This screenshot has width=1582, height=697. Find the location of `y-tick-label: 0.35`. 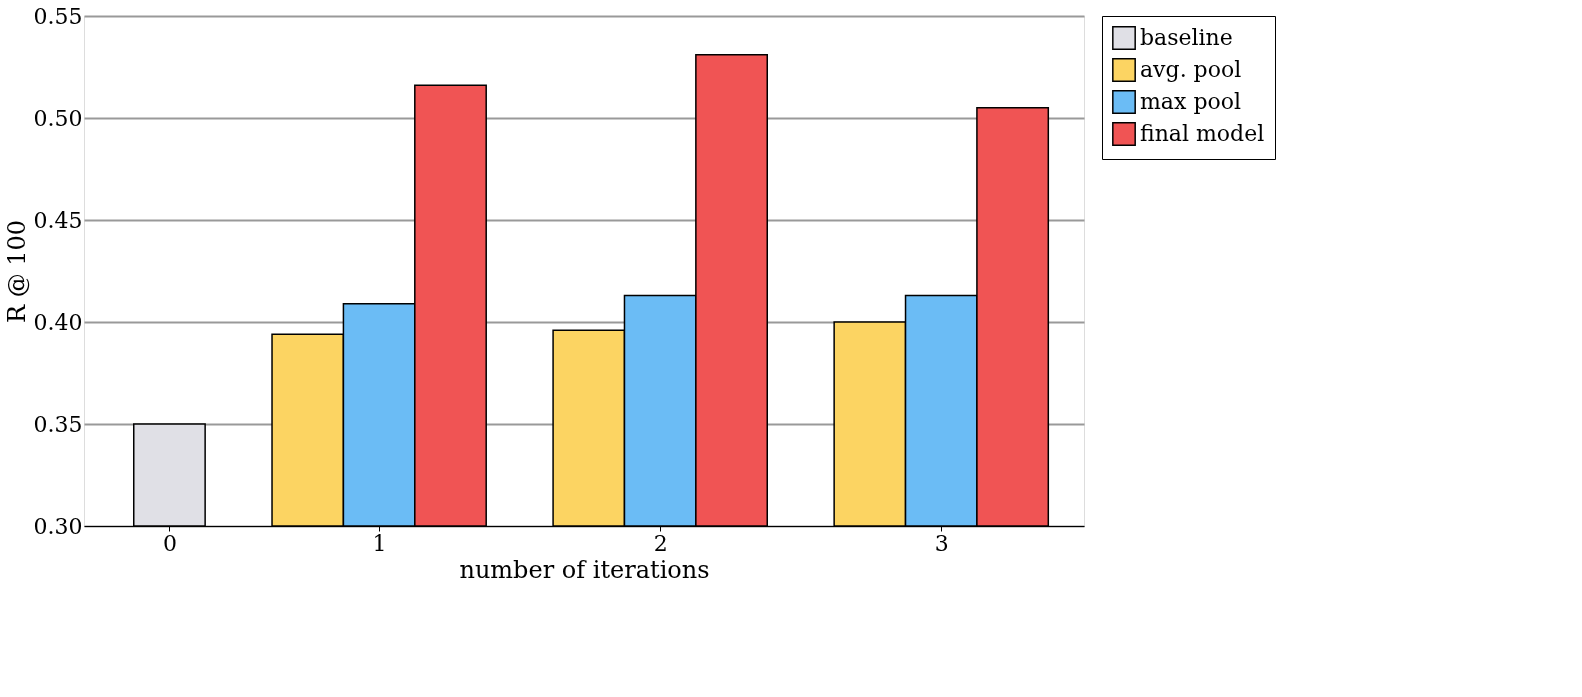

y-tick-label: 0.35 is located at coordinates (58, 424).